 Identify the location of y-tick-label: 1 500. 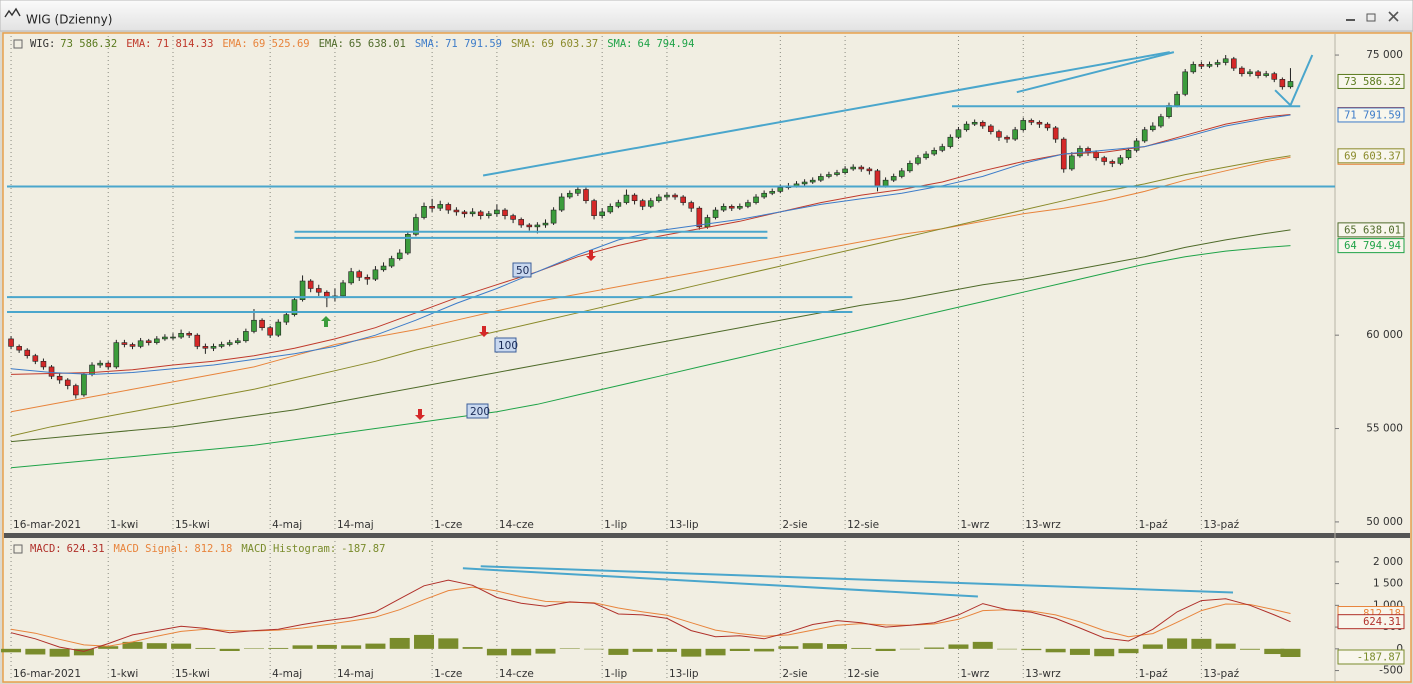
(1388, 584).